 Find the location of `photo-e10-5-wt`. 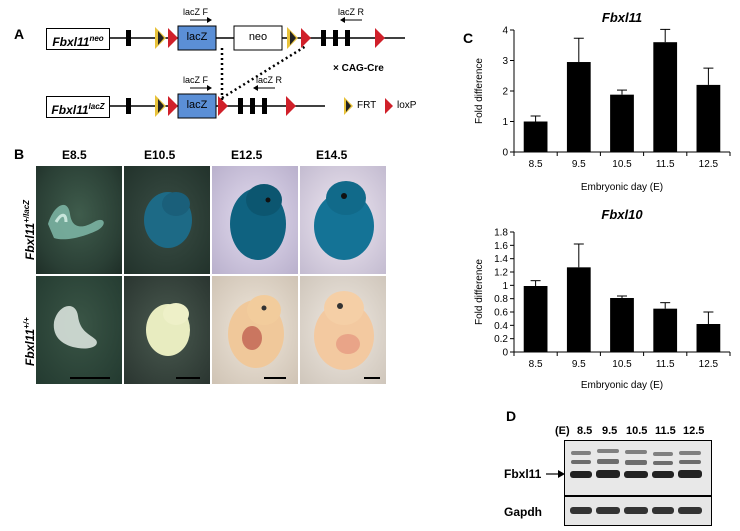

photo-e10-5-wt is located at coordinates (167, 330).